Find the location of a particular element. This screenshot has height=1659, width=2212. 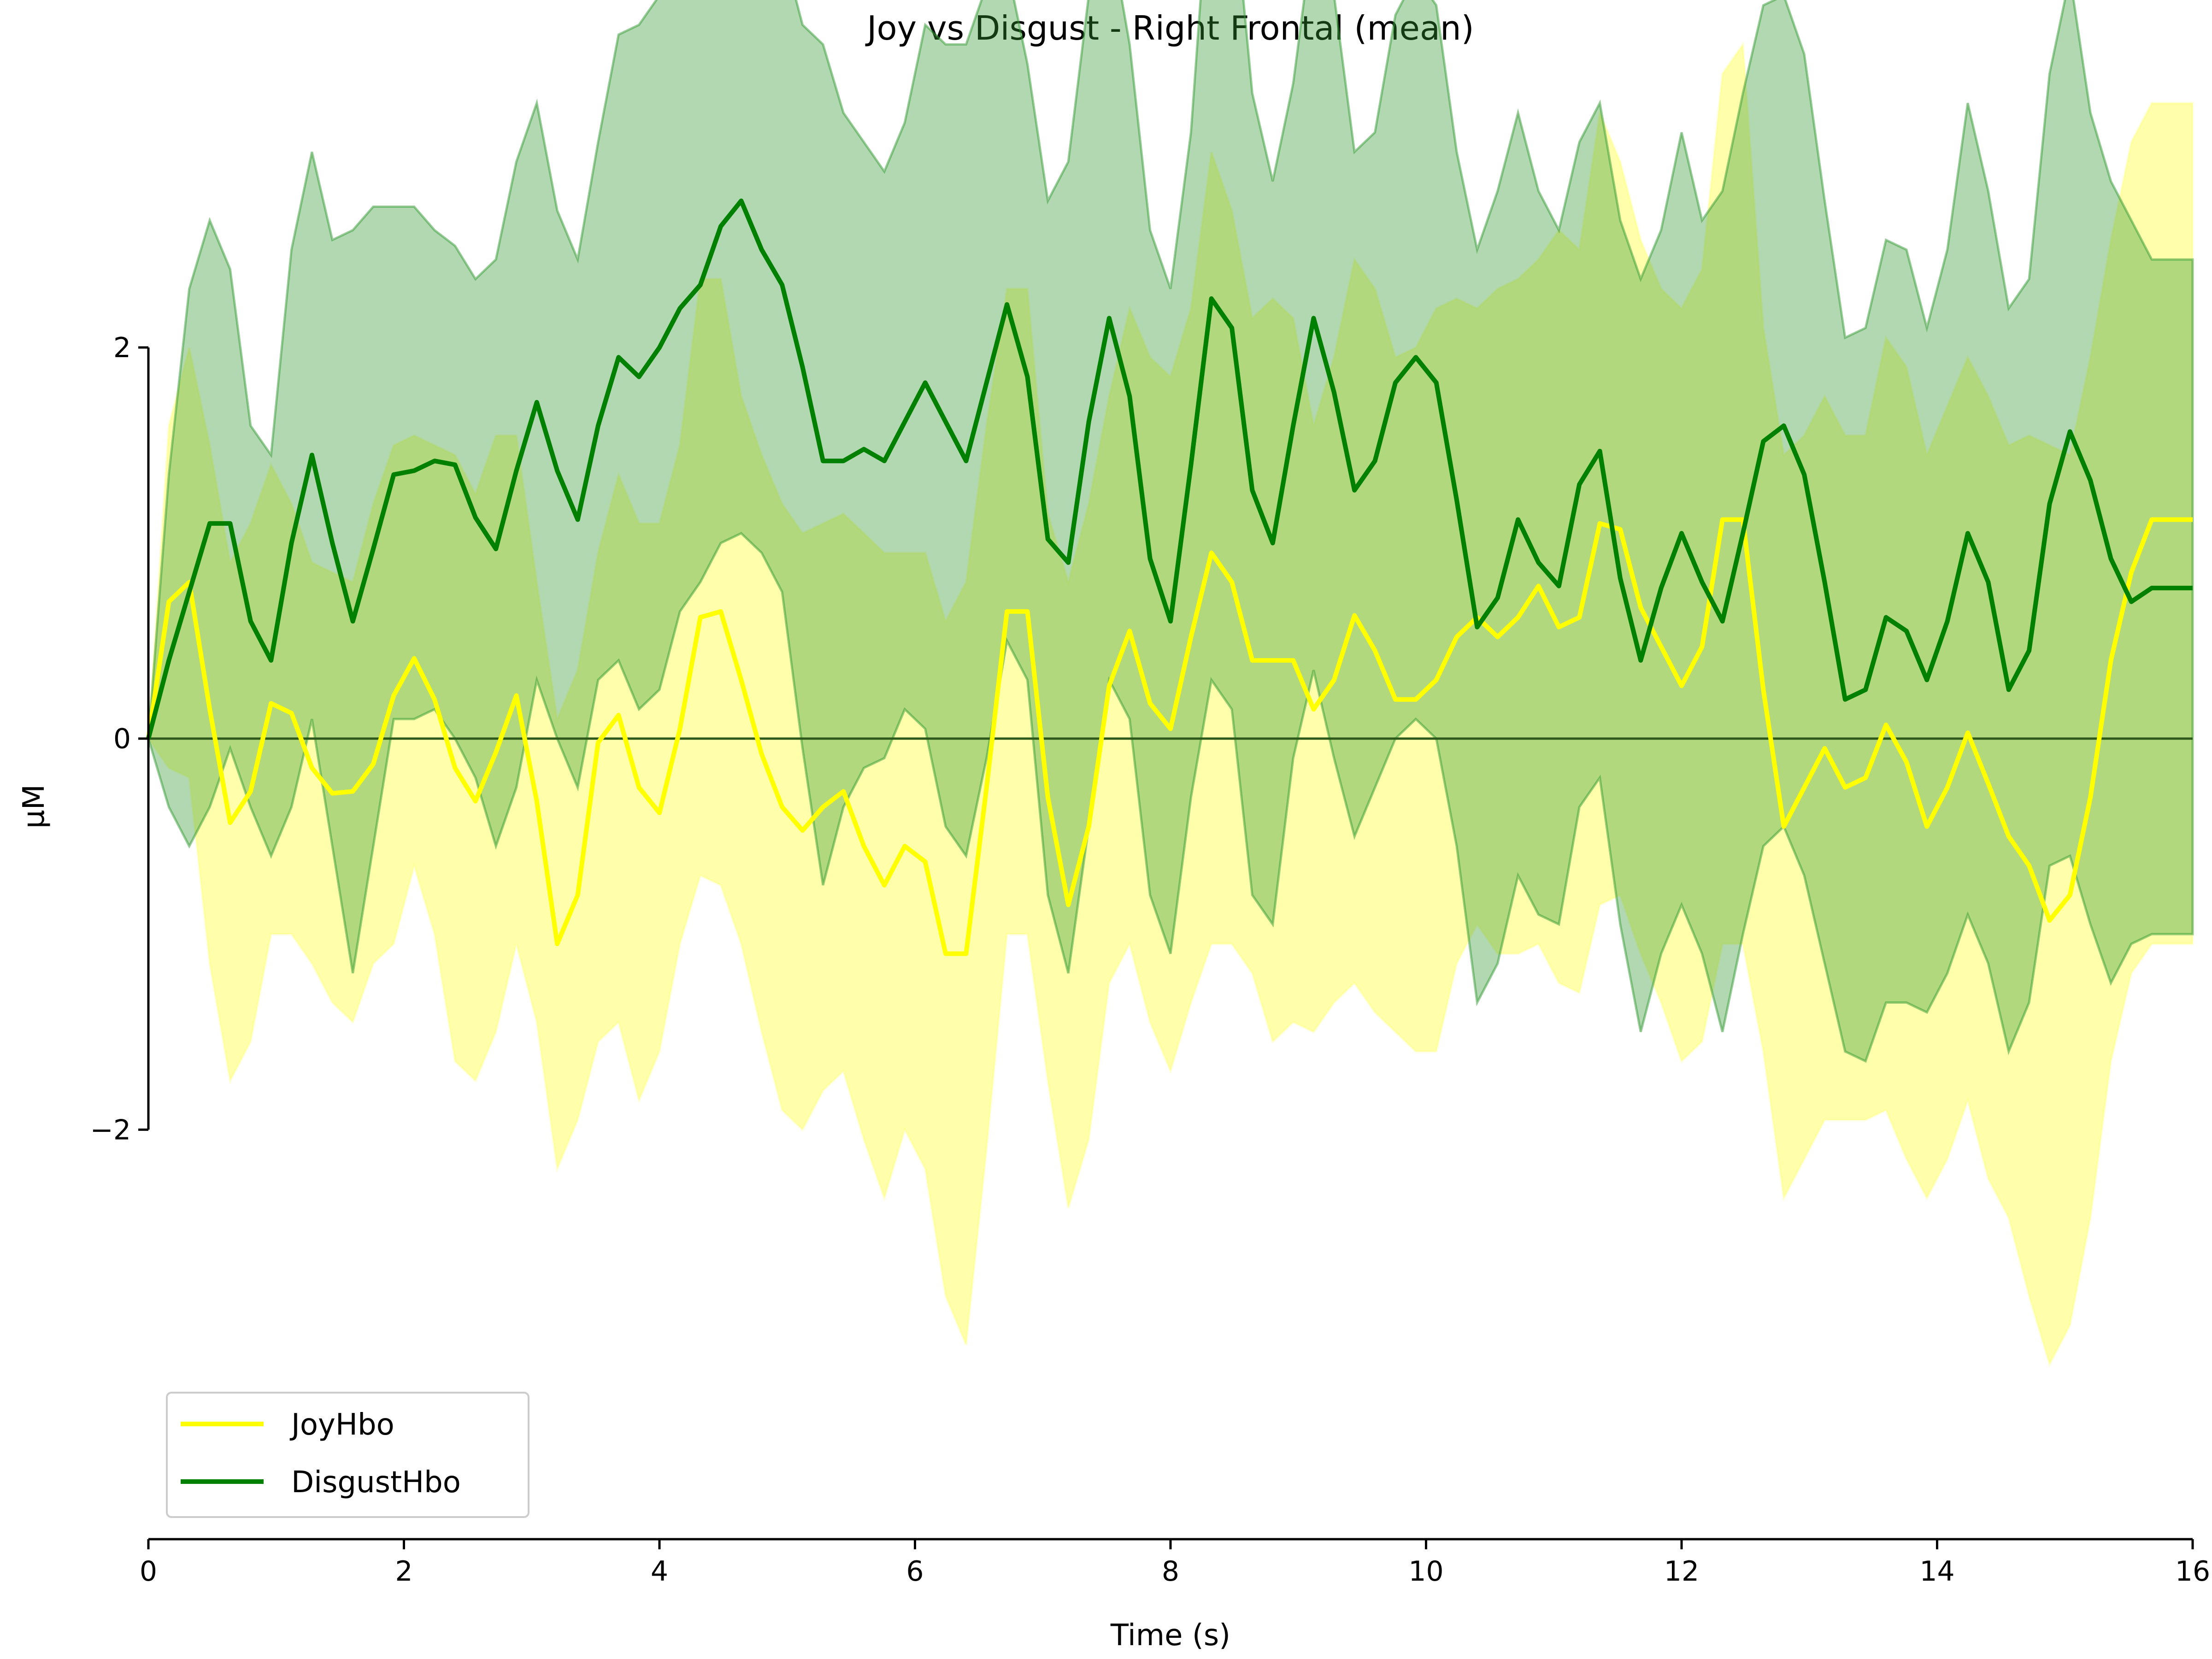

y-axis-label: μM is located at coordinates (34, 806).